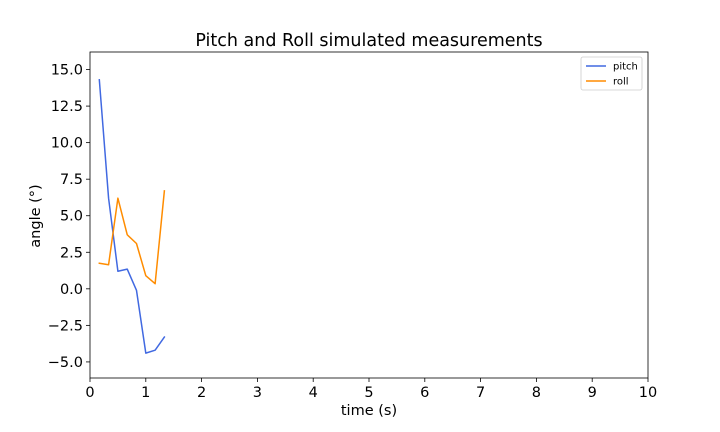 The height and width of the screenshot is (432, 720). Describe the element at coordinates (67, 107) in the screenshot. I see `y-tick-label: 12.5` at that location.